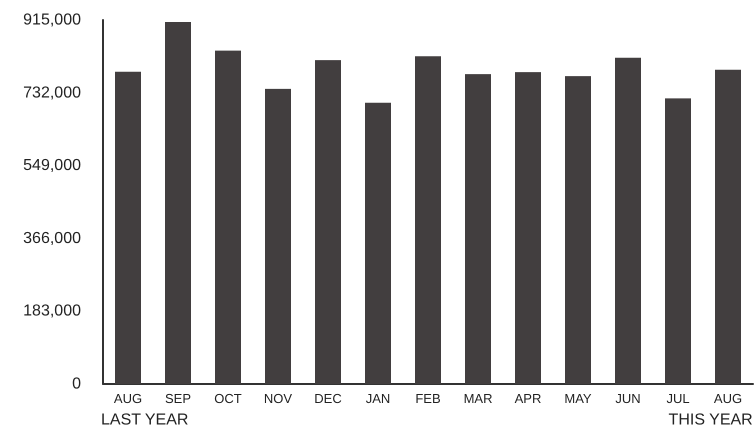  I want to click on x-tick-label: JUL, so click(678, 398).